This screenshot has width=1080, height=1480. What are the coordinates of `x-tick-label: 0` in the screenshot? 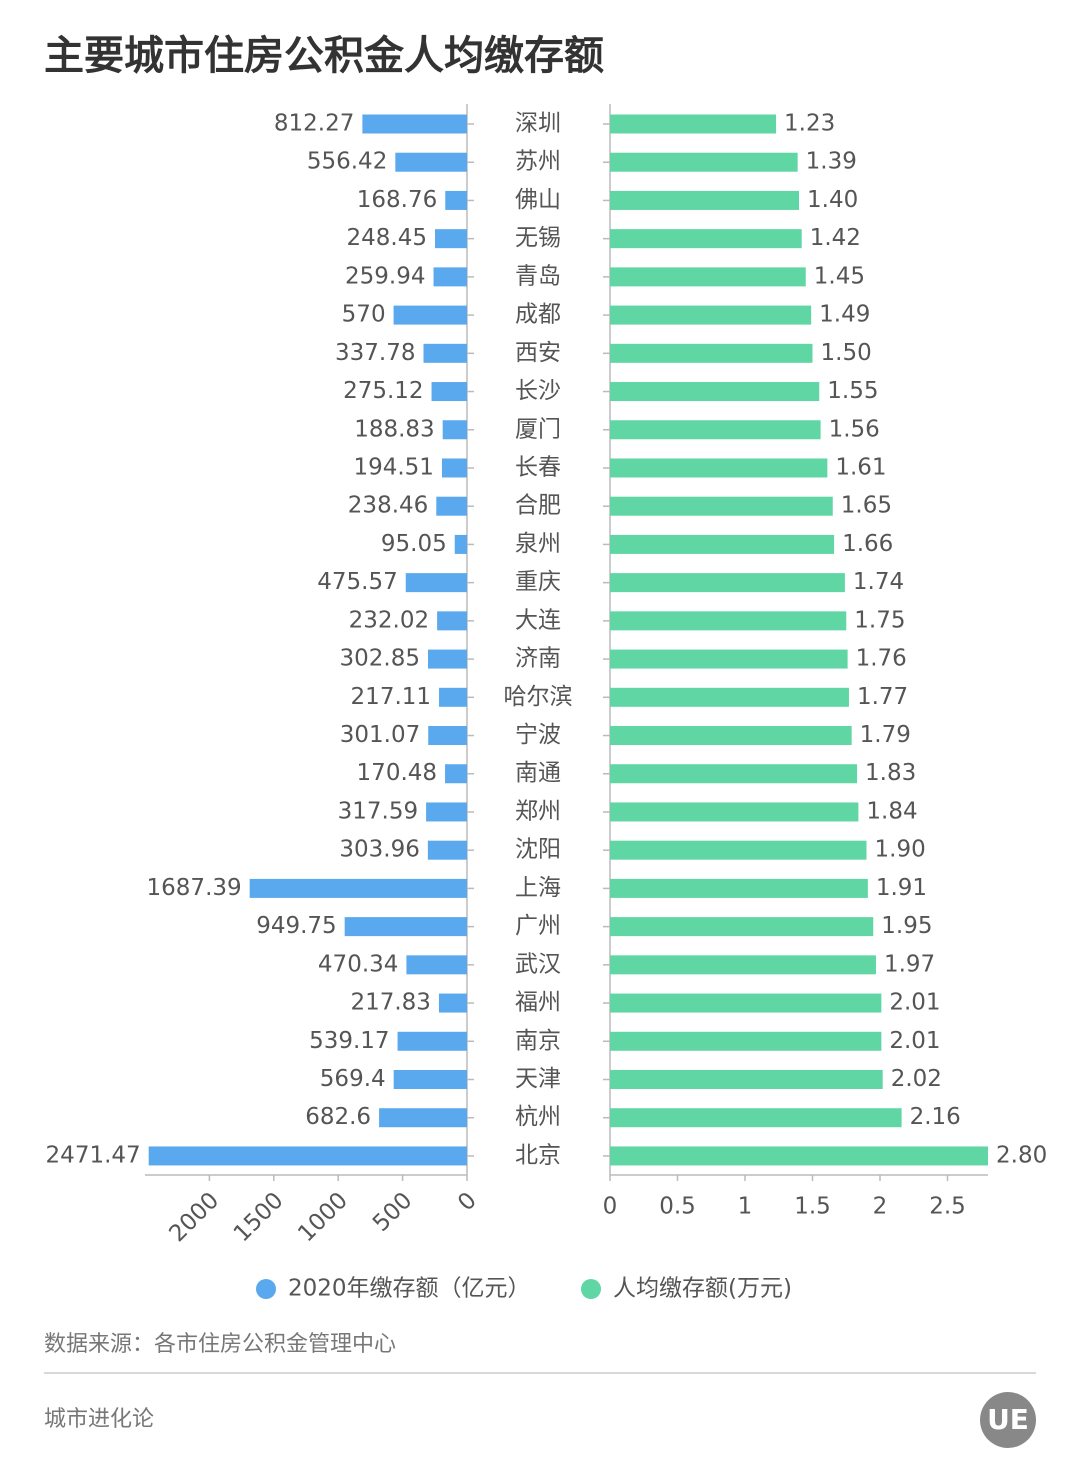 It's located at (467, 1201).